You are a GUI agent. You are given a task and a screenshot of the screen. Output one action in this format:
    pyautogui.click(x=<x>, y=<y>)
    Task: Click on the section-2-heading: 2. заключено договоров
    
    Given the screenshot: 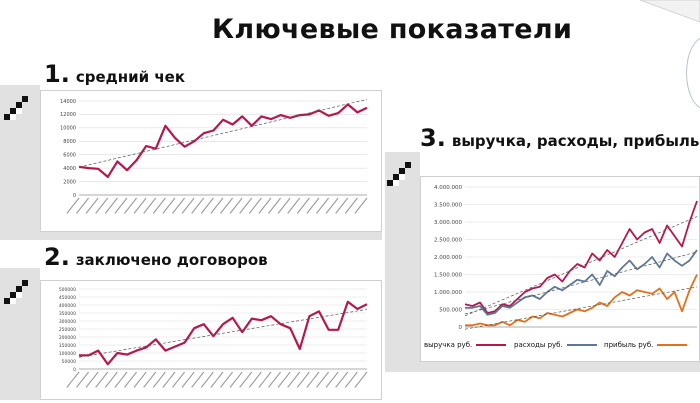 What is the action you would take?
    pyautogui.click(x=156, y=257)
    